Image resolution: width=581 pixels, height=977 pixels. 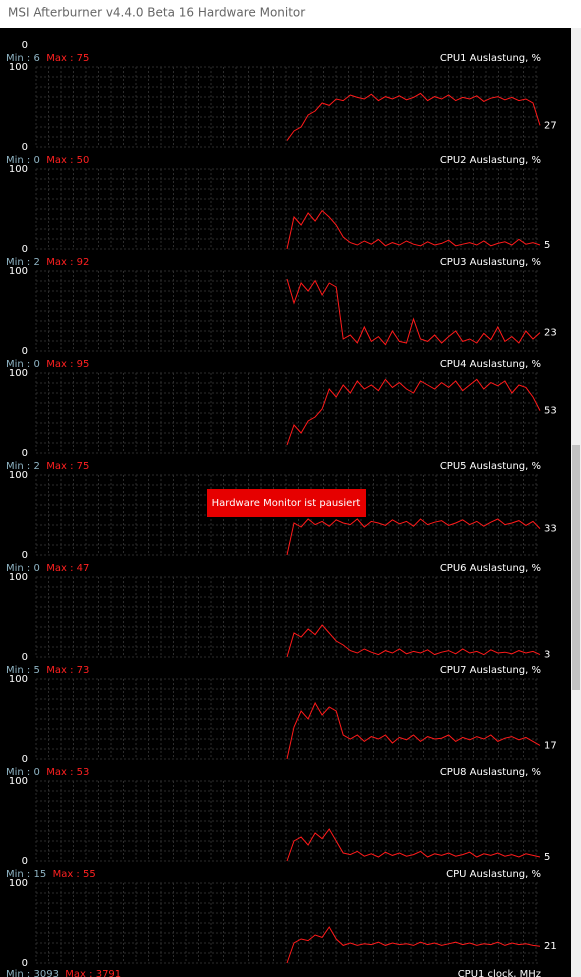 What do you see at coordinates (83, 670) in the screenshot?
I see `max-value: 73` at bounding box center [83, 670].